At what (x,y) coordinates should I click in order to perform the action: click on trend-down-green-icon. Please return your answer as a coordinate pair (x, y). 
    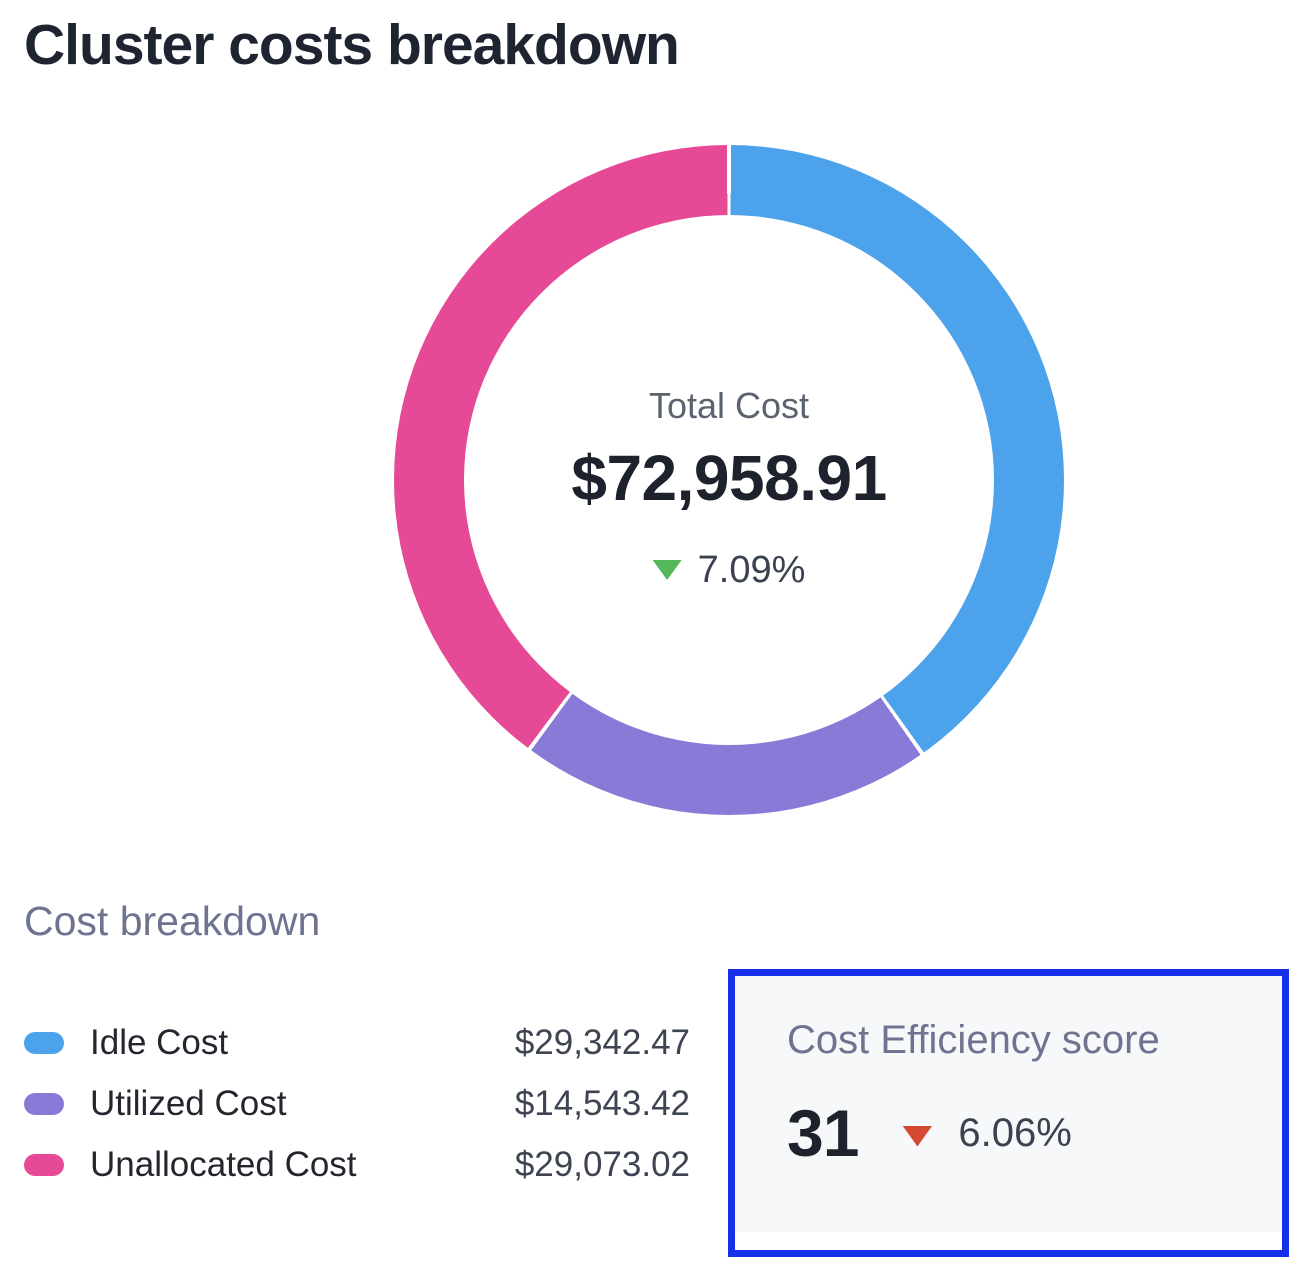
    Looking at the image, I should click on (667, 570).